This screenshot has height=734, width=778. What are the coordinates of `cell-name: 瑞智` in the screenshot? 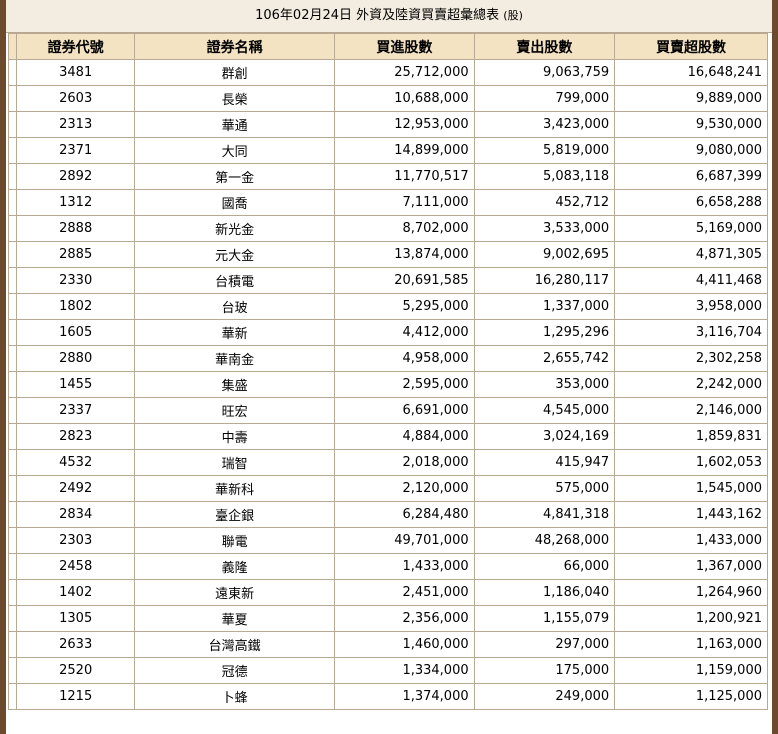 It's located at (235, 462).